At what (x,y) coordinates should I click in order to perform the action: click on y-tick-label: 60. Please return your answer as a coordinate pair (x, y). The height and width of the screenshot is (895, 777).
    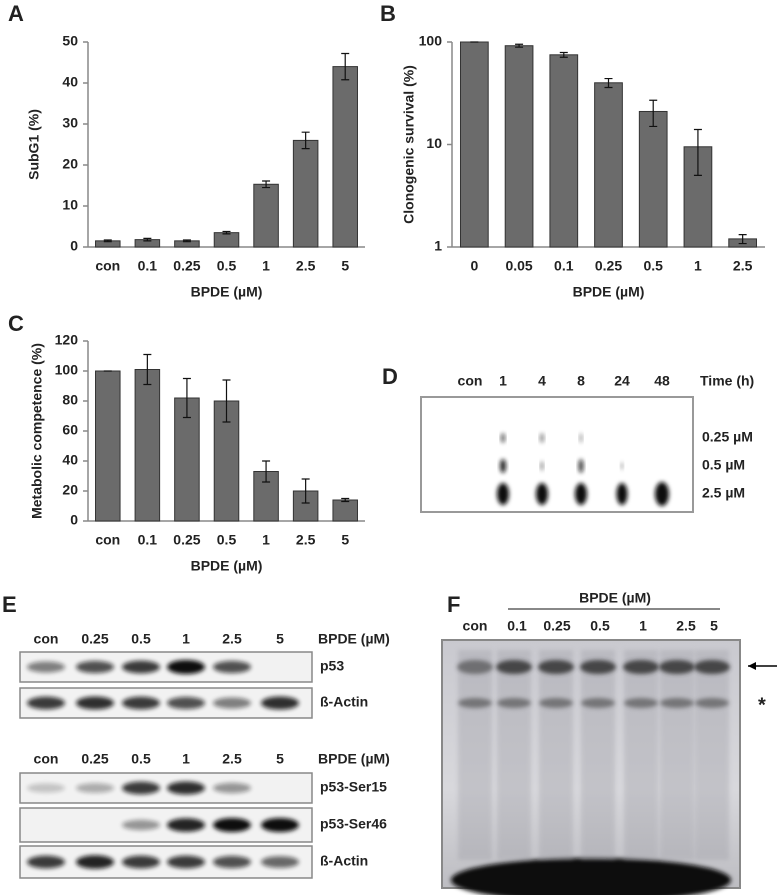
    Looking at the image, I should click on (70, 430).